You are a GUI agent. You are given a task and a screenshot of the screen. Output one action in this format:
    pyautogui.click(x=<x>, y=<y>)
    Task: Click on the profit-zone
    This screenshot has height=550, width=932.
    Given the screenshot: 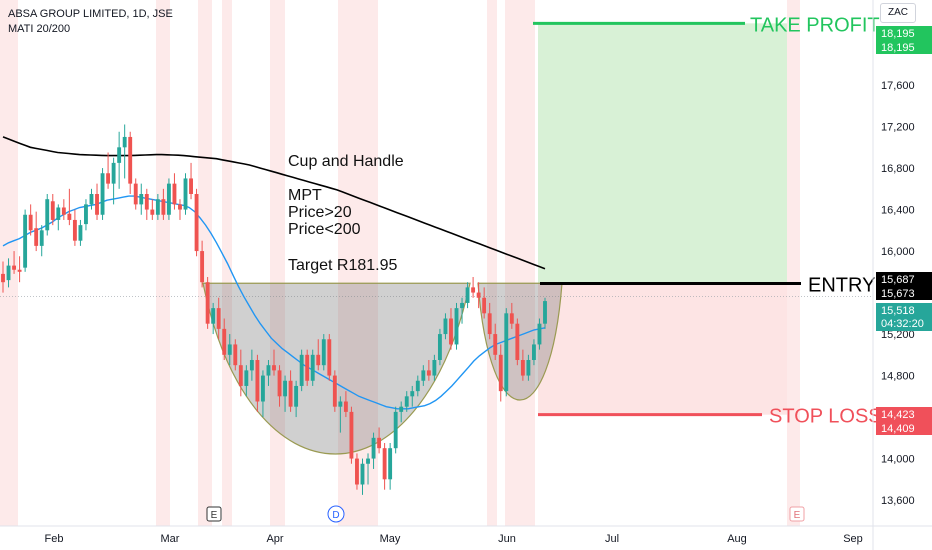 What is the action you would take?
    pyautogui.click(x=662, y=153)
    